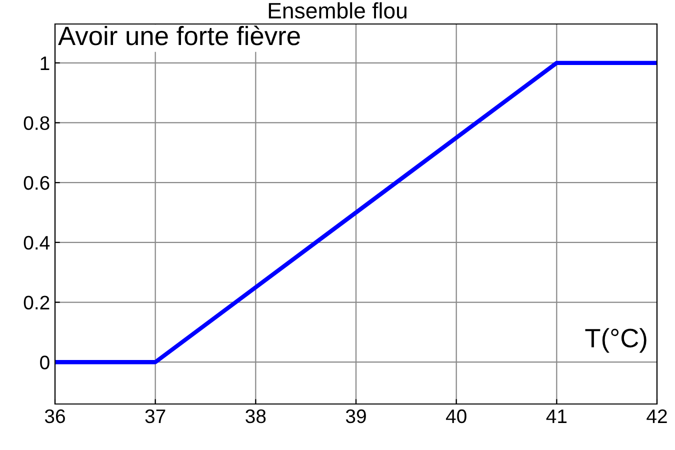  I want to click on chart-title: Ensemble flou, so click(337, 10).